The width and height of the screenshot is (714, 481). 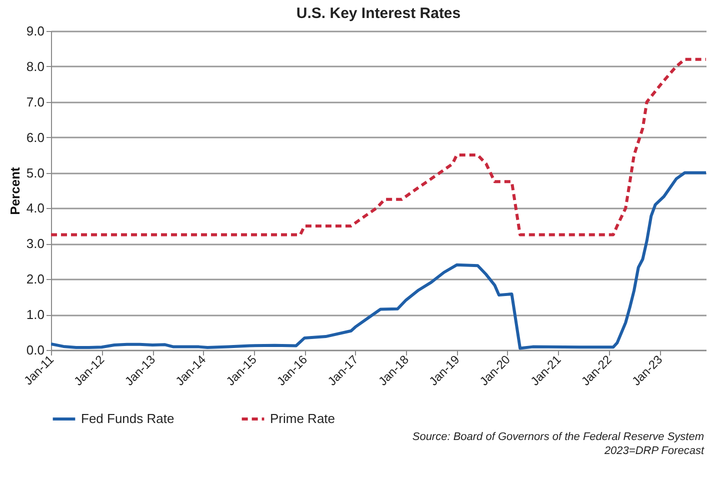 What do you see at coordinates (653, 451) in the screenshot?
I see `text: 2023=DRP Forecast` at bounding box center [653, 451].